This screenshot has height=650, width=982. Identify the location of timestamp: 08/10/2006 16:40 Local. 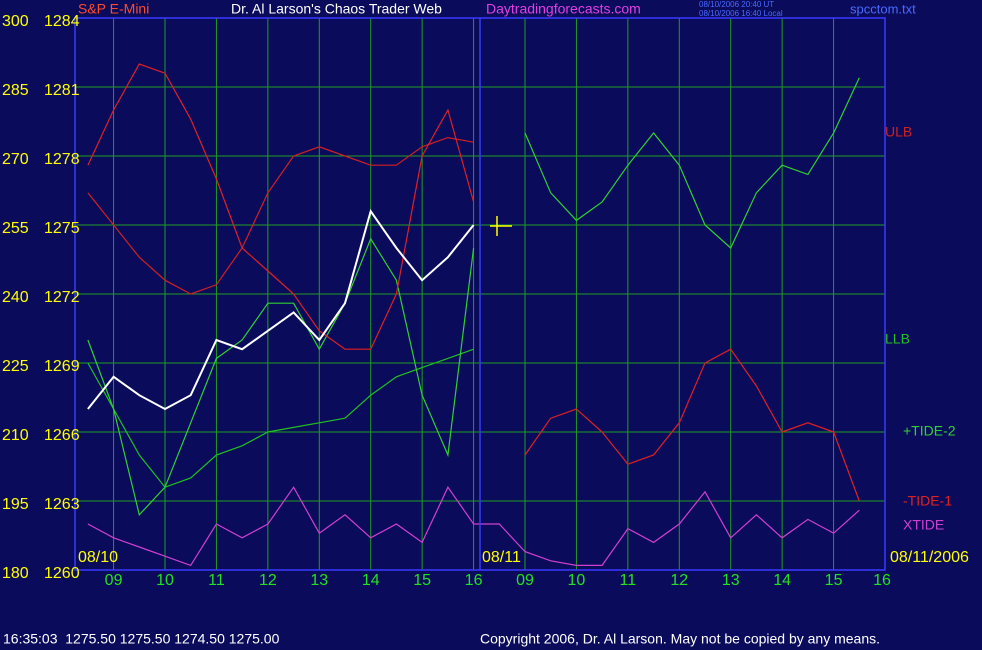
(741, 13).